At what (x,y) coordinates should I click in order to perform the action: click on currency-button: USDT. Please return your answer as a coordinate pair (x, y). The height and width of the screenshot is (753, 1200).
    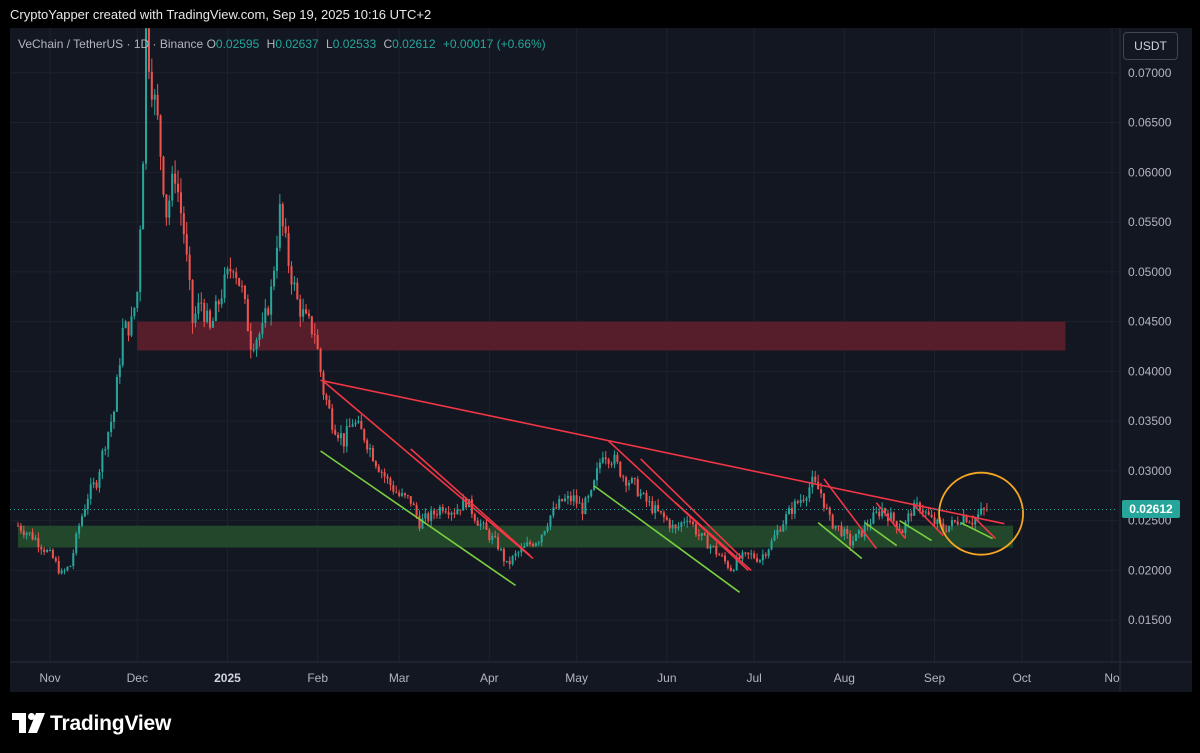
    Looking at the image, I should click on (1150, 46).